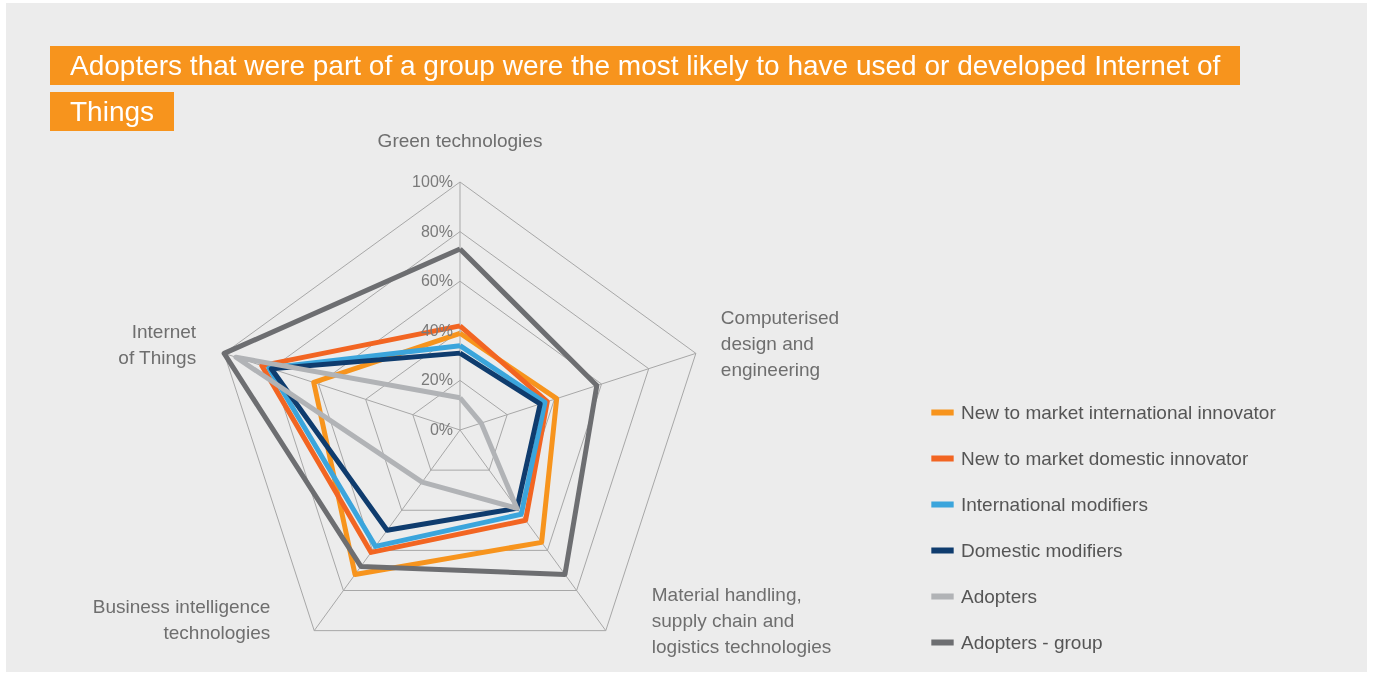 This screenshot has width=1373, height=675. Describe the element at coordinates (441, 429) in the screenshot. I see `y-tick-label: 0%` at that location.